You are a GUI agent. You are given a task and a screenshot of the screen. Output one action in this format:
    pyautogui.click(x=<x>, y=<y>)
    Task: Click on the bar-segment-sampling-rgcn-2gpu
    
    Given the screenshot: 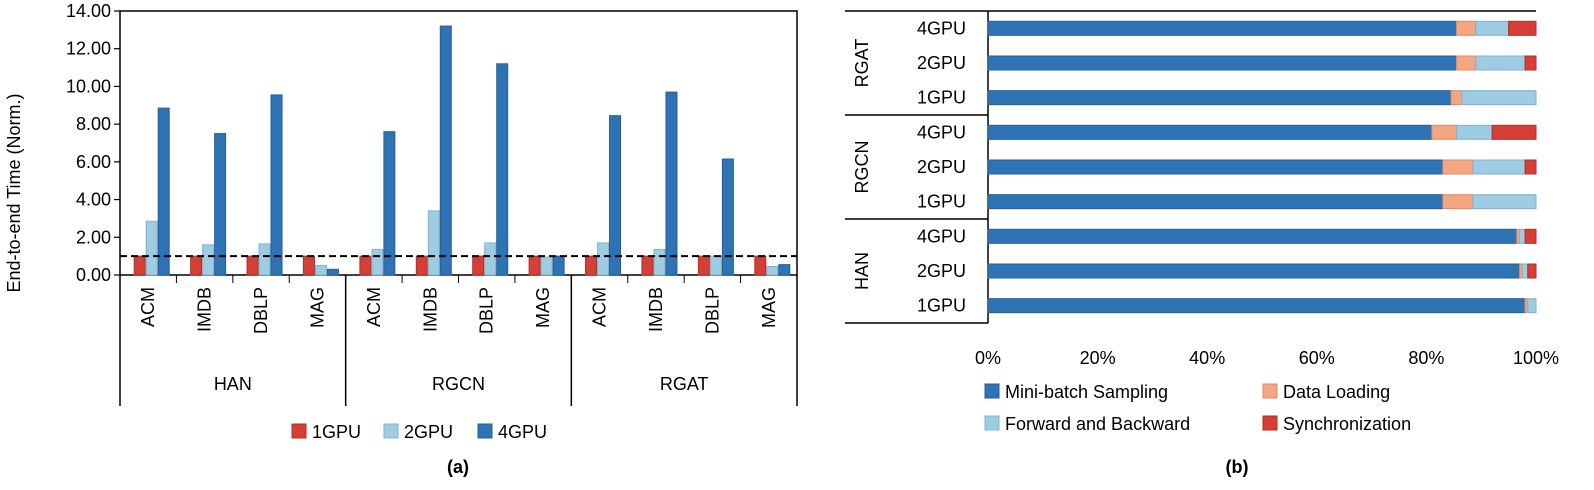 What is the action you would take?
    pyautogui.click(x=1215, y=167)
    